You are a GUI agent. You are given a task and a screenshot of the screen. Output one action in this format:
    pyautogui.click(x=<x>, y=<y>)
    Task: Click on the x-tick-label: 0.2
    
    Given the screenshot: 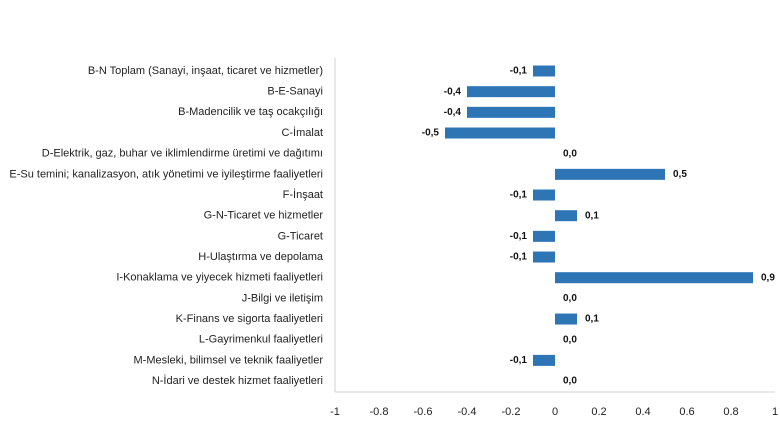 What is the action you would take?
    pyautogui.click(x=598, y=412)
    